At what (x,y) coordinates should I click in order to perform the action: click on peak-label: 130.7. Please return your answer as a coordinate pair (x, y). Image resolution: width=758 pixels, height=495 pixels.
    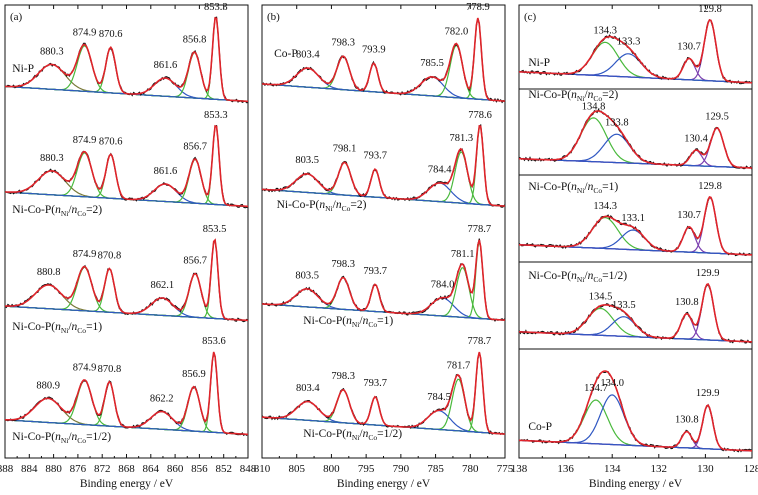
    Looking at the image, I should click on (689, 46).